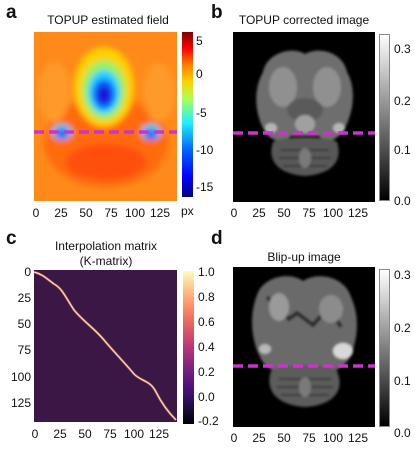 The image size is (415, 453). I want to click on panel-d-cbar-tick: 0.0, so click(402, 433).